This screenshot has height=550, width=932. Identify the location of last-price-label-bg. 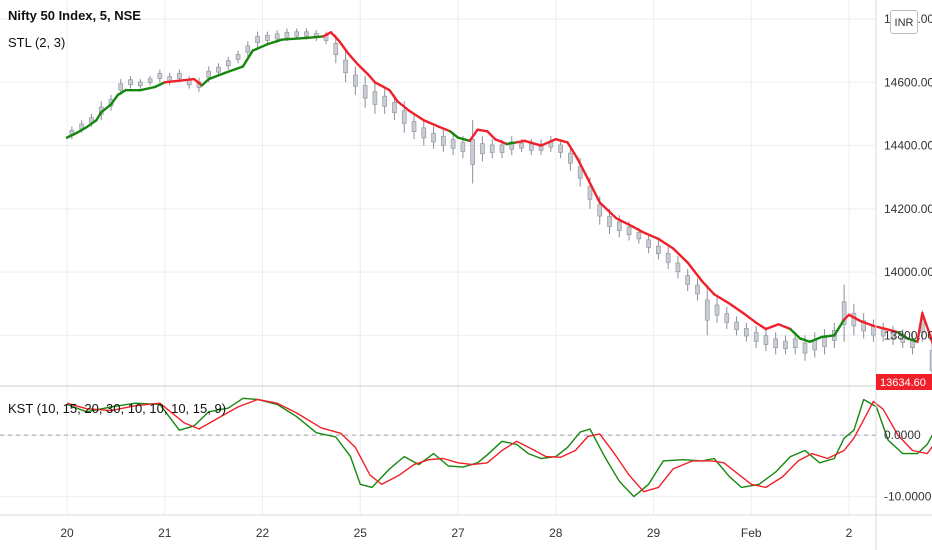
(904, 382).